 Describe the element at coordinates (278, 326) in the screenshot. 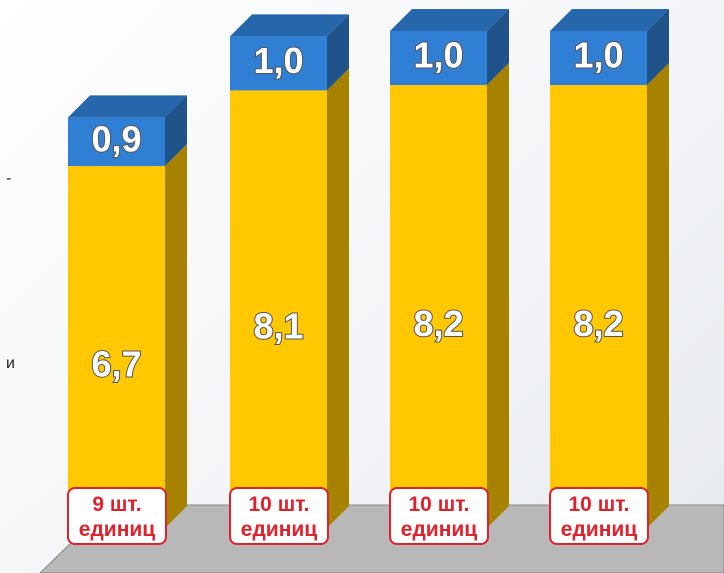

I see `value-label: 8,1` at that location.